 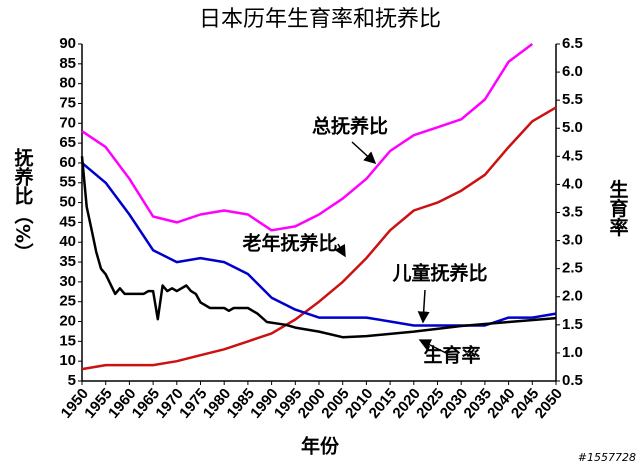 I want to click on y-tick-label: 80, so click(x=67, y=83).